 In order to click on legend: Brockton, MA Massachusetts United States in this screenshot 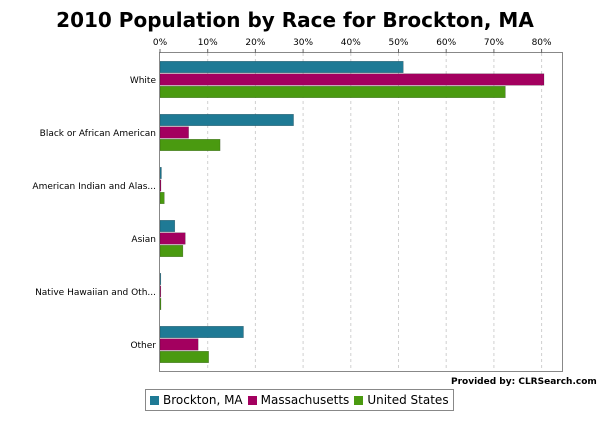, I will do `click(299, 400)`.